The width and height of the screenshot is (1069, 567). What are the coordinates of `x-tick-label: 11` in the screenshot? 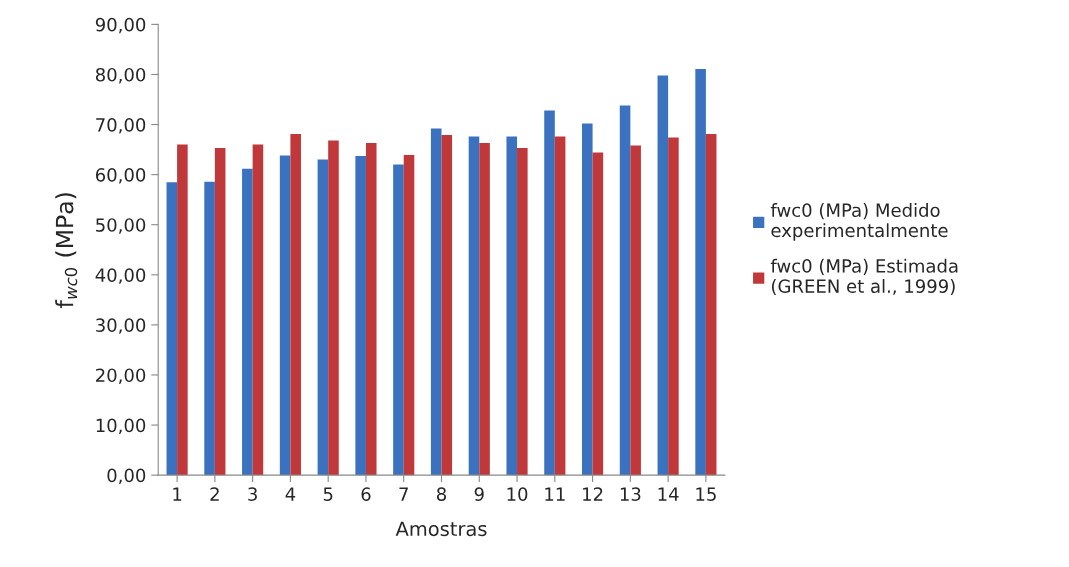 It's located at (555, 494).